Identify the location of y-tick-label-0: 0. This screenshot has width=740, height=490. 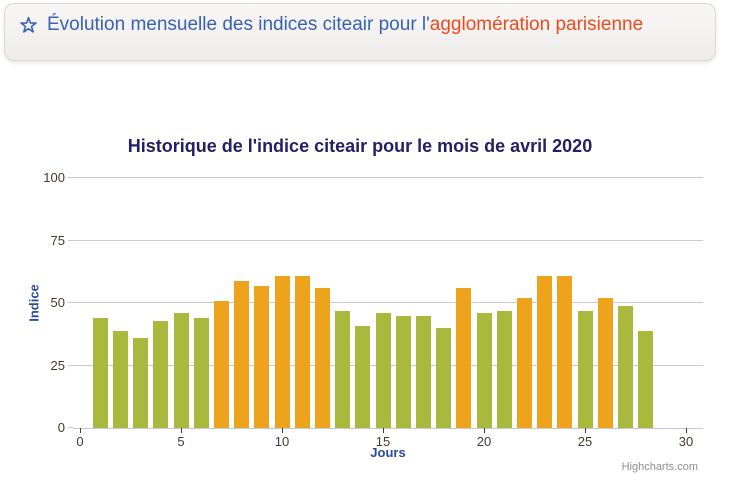
(61, 427).